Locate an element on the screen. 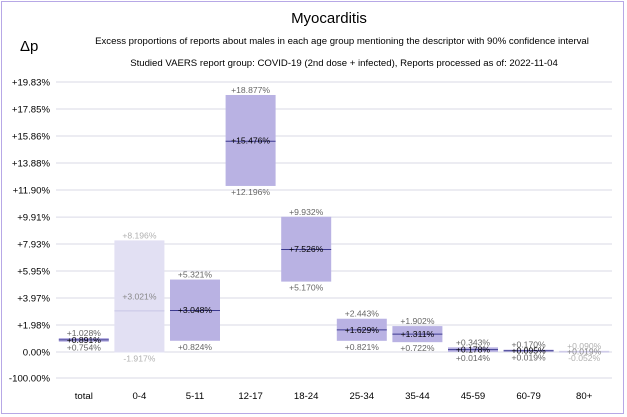  high-label: +5.321% is located at coordinates (195, 275).